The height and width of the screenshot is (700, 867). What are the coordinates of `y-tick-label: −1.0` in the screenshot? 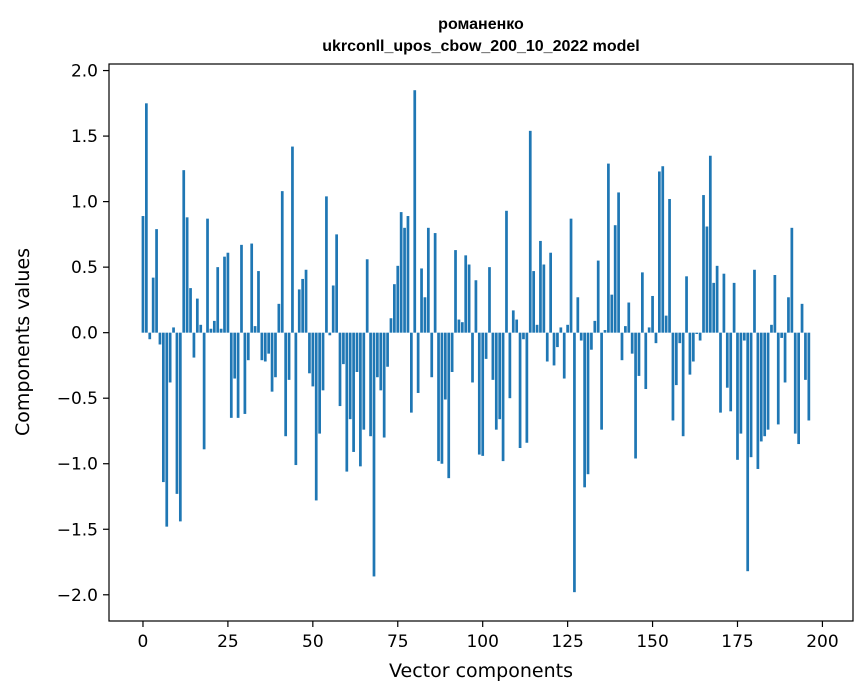 It's located at (77, 465).